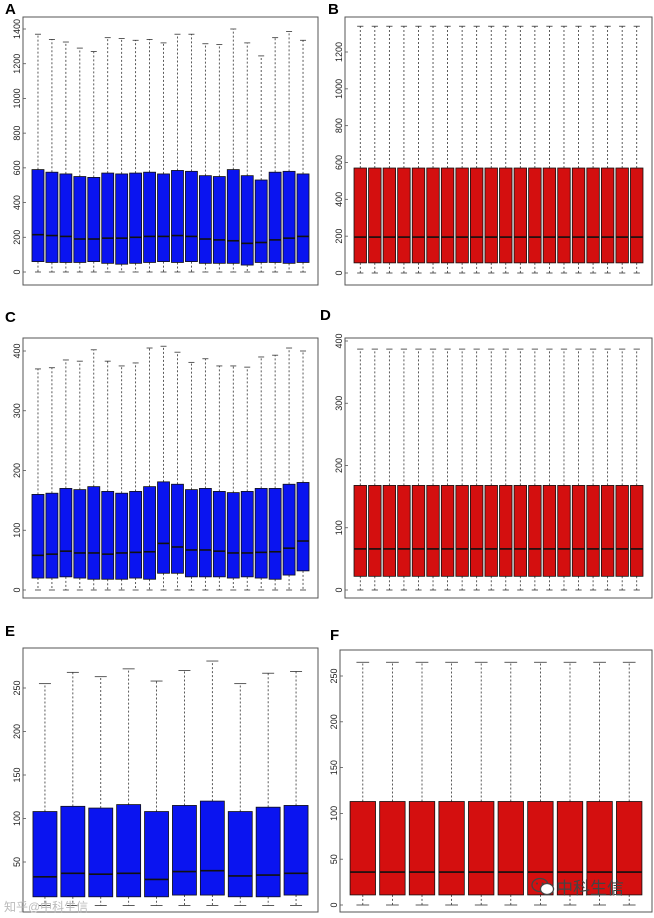 The height and width of the screenshot is (918, 654). I want to click on watermark-left: 知乎@中科生信, so click(46, 907).